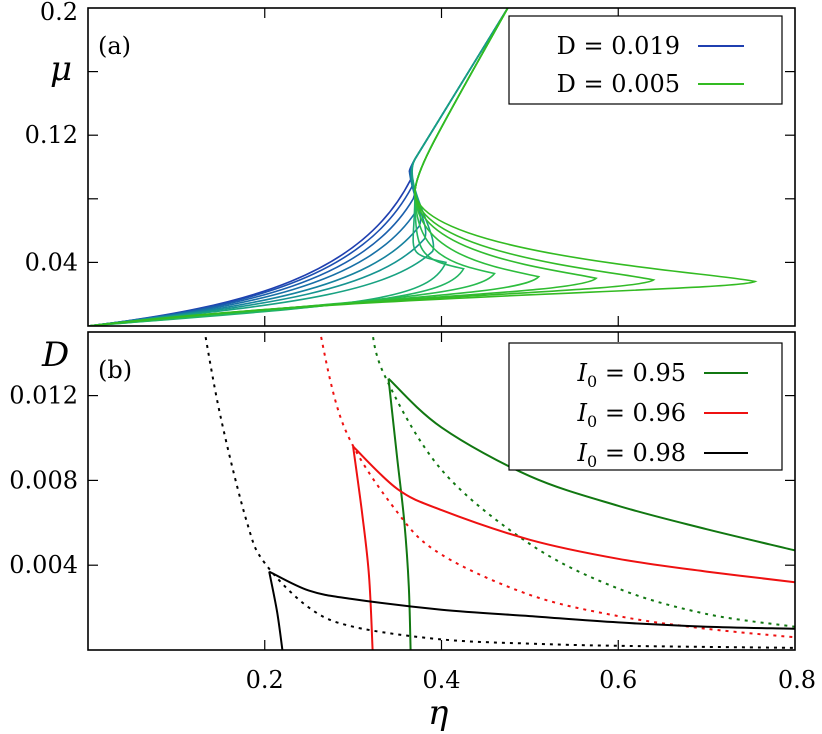  What do you see at coordinates (43, 480) in the screenshot?
I see `y-tick-label: 0.008` at bounding box center [43, 480].